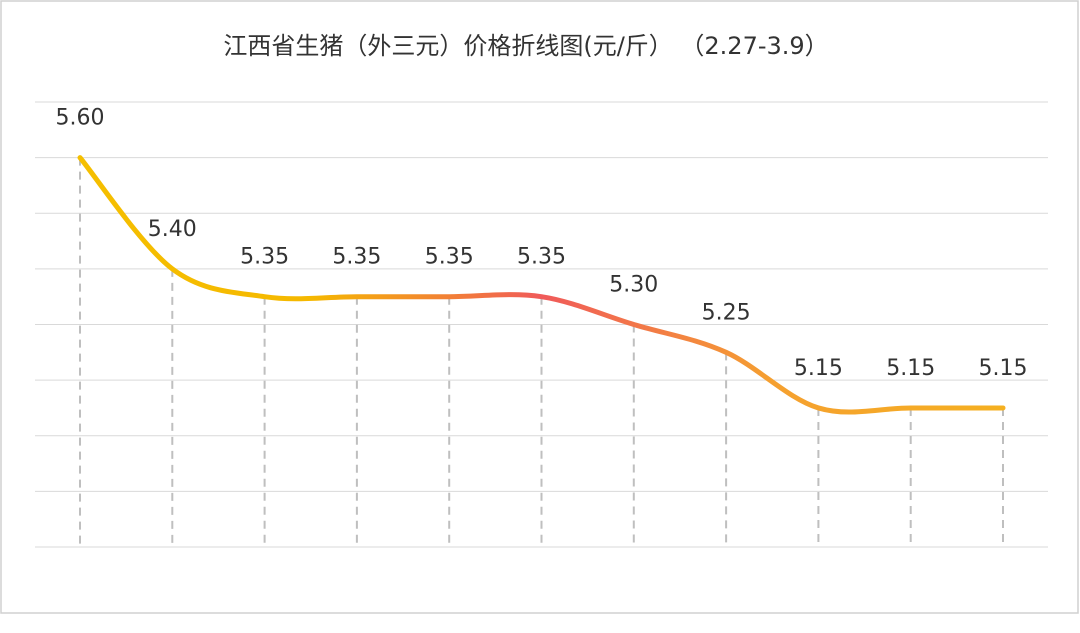 This screenshot has height=633, width=1080. What do you see at coordinates (633, 285) in the screenshot?
I see `data-label: 5.30` at bounding box center [633, 285].